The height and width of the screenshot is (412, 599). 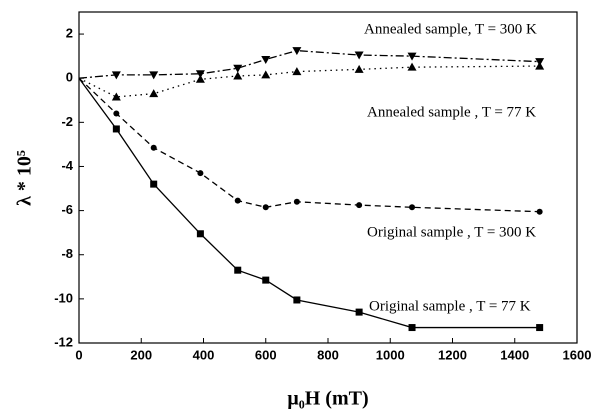 I want to click on y-tick-label: -10, so click(x=63, y=297).